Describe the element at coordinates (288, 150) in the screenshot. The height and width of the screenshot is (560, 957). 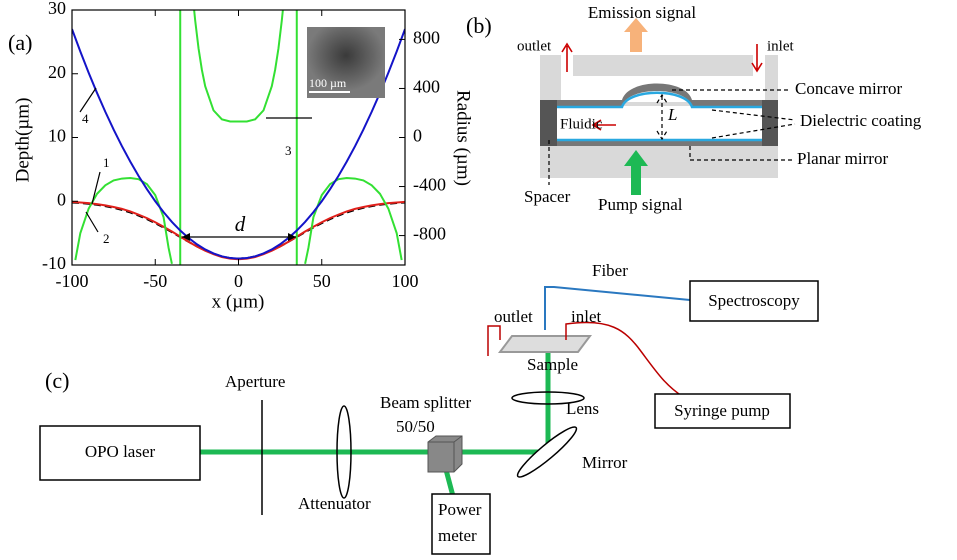
I see `curve-label: 3` at that location.